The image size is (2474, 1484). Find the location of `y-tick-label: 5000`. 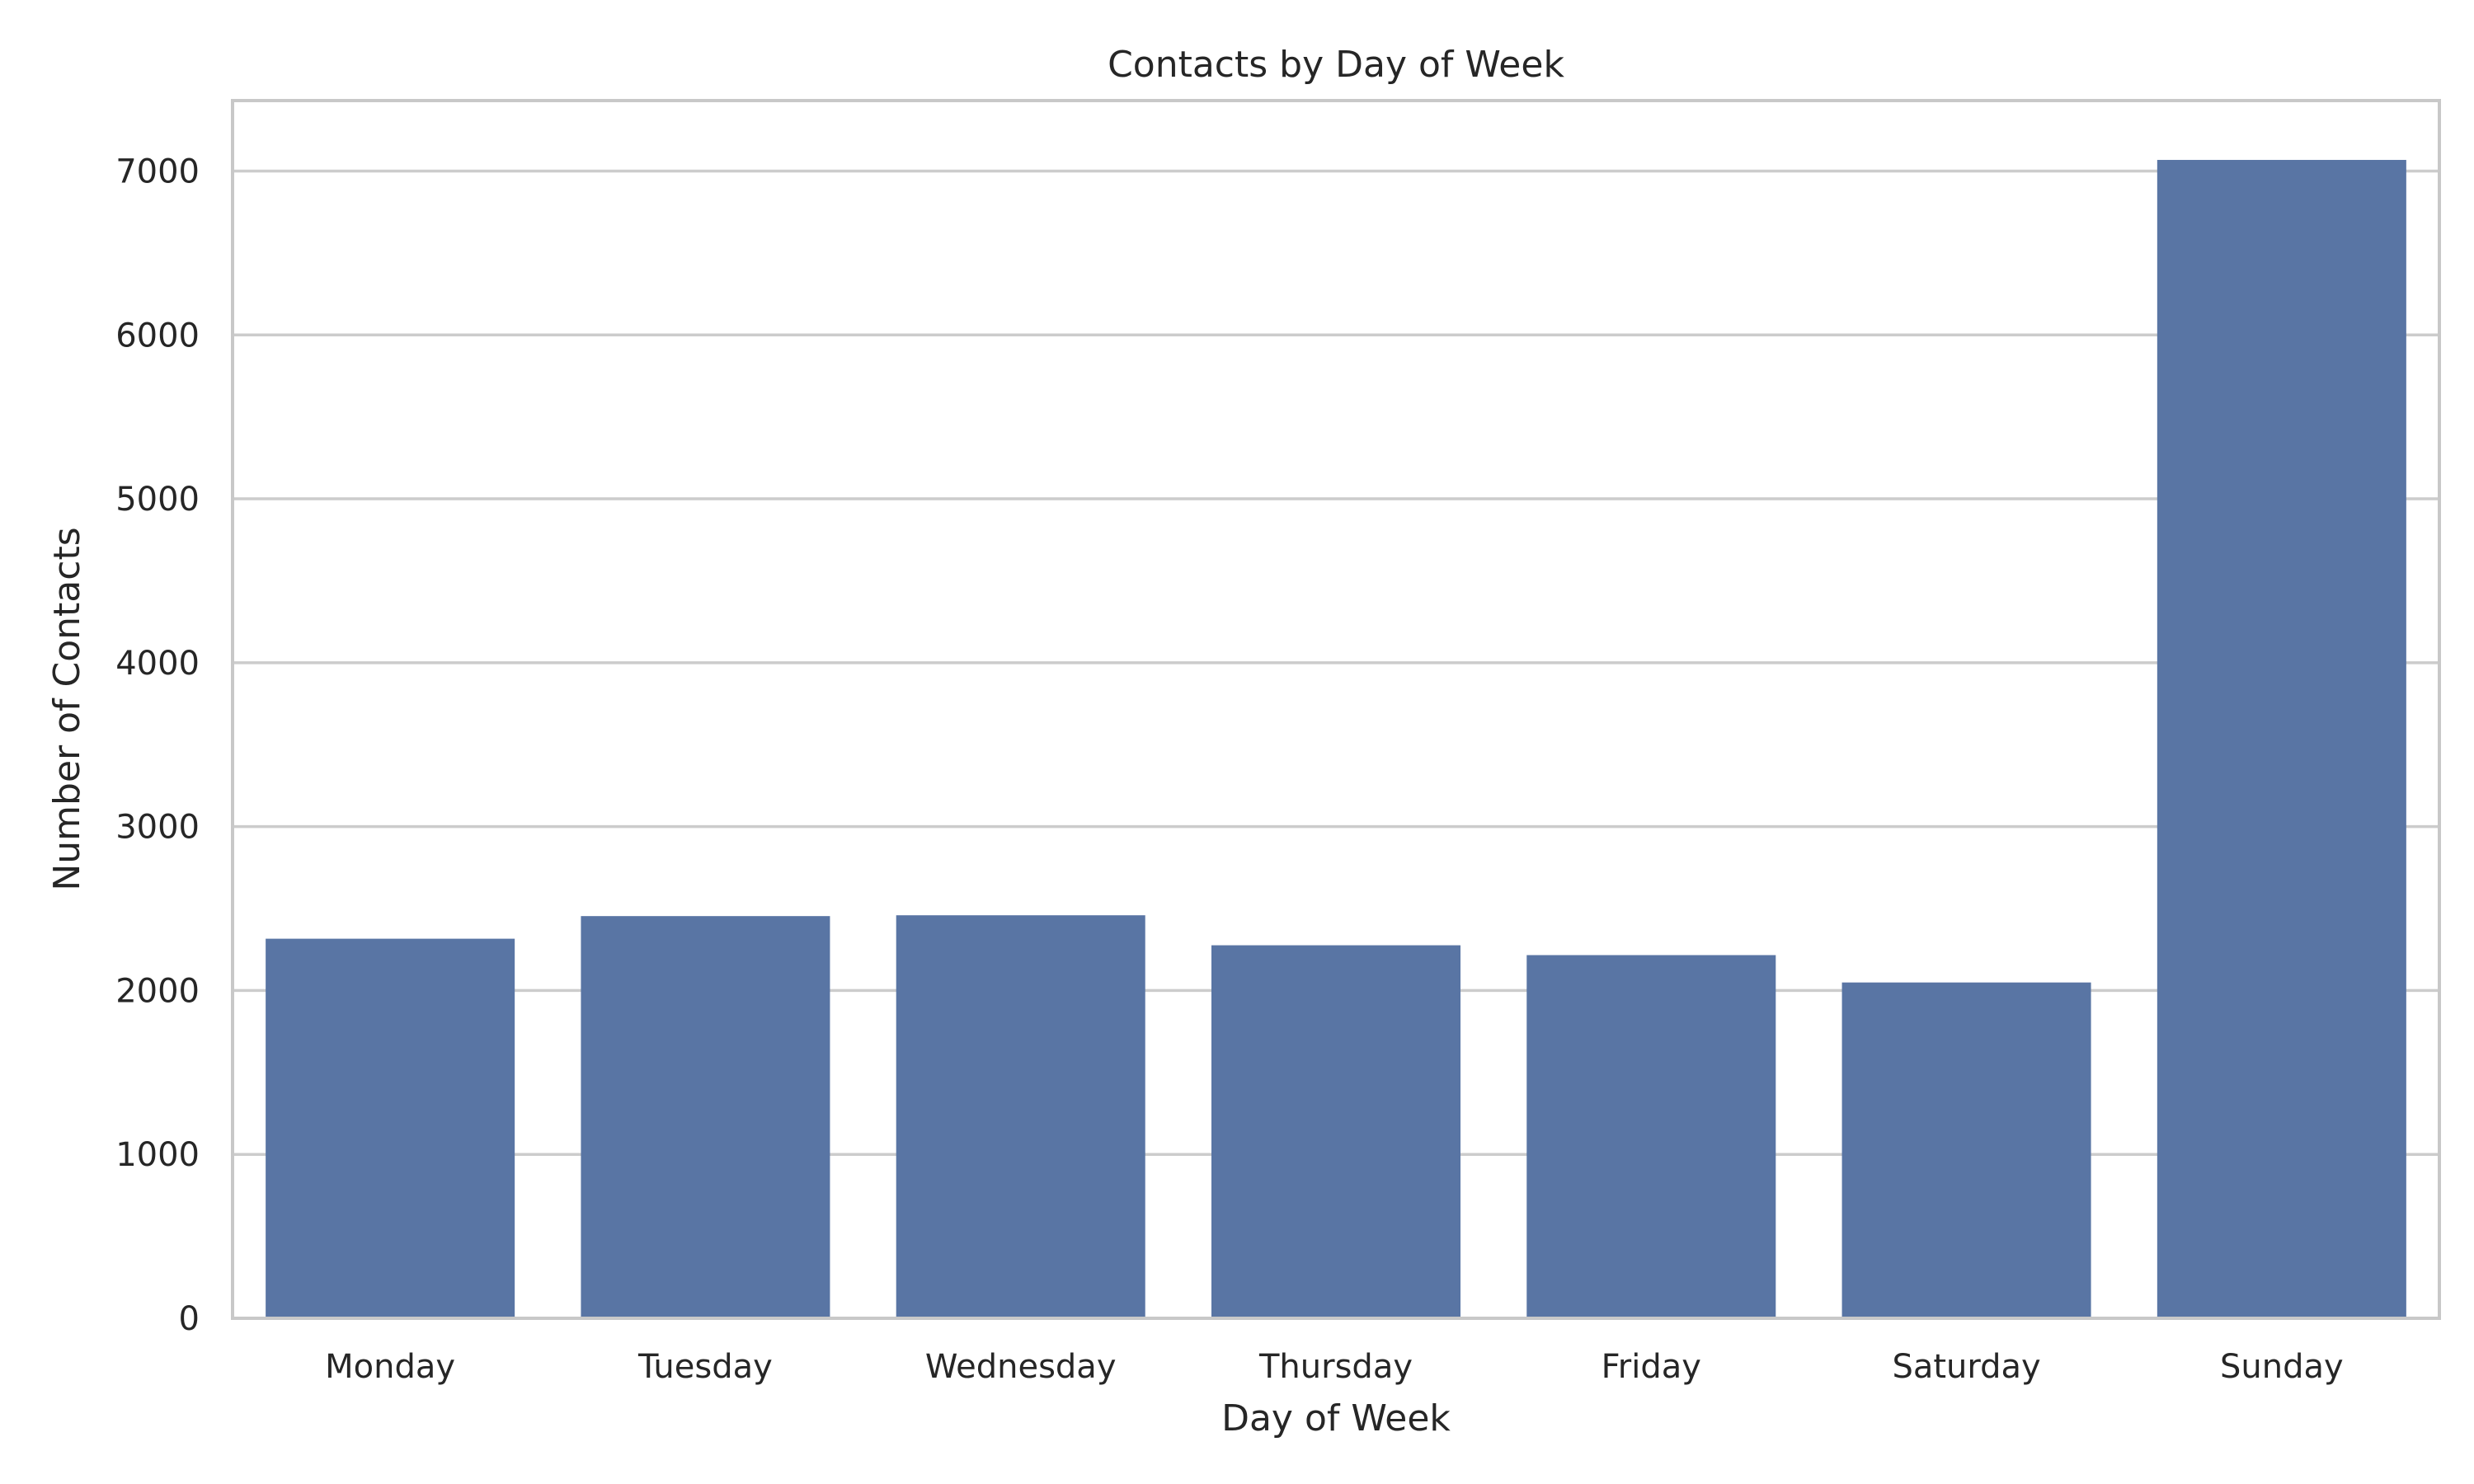

y-tick-label: 5000 is located at coordinates (157, 500).